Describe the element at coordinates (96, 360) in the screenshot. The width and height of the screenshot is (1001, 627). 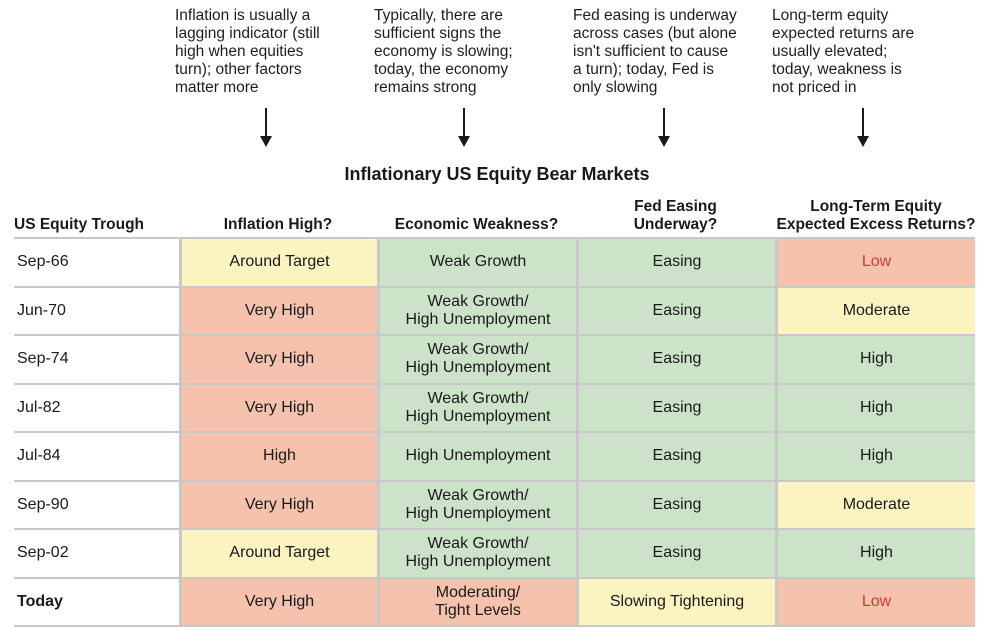
I see `trough-date-cell: Sep-74` at that location.